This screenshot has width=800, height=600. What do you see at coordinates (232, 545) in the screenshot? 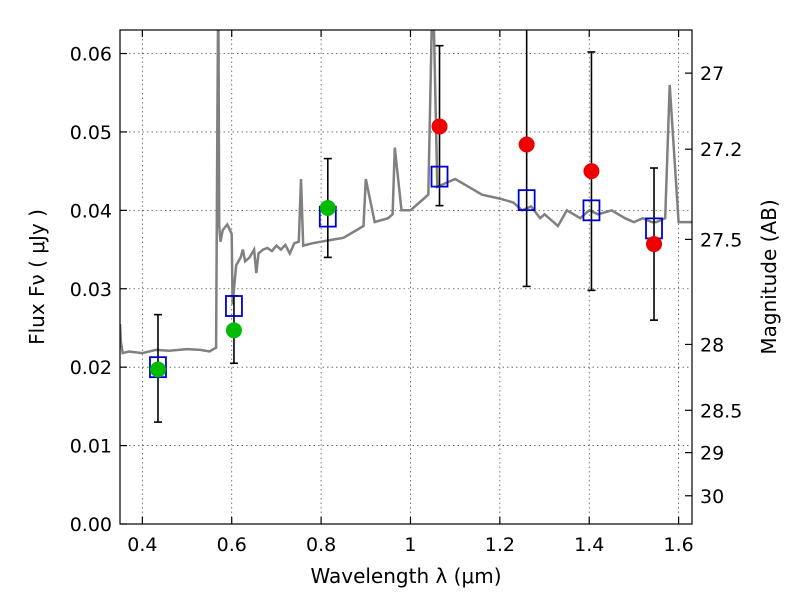
I see `x-tick-label: 0.6` at bounding box center [232, 545].